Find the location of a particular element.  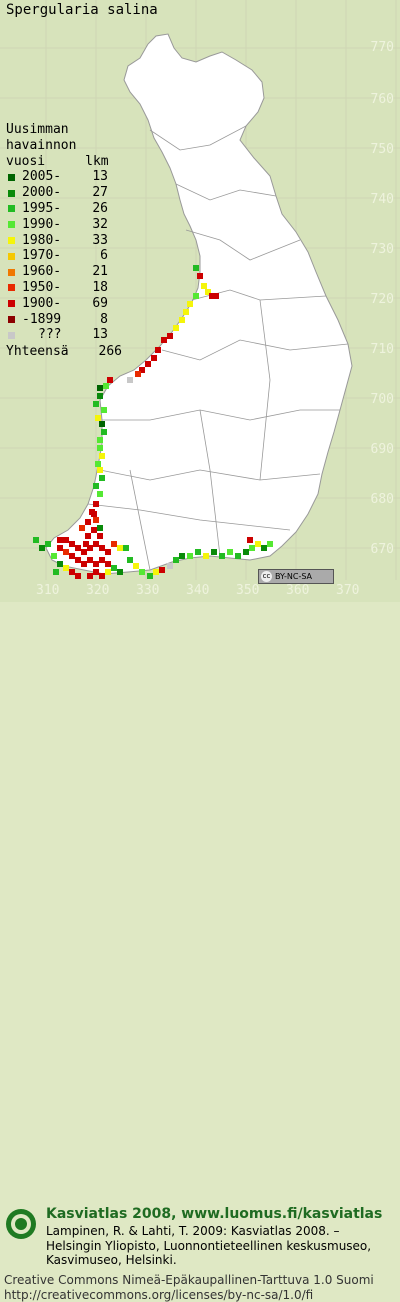

cc-badge-text: BY-NC-SA is located at coordinates (294, 576).